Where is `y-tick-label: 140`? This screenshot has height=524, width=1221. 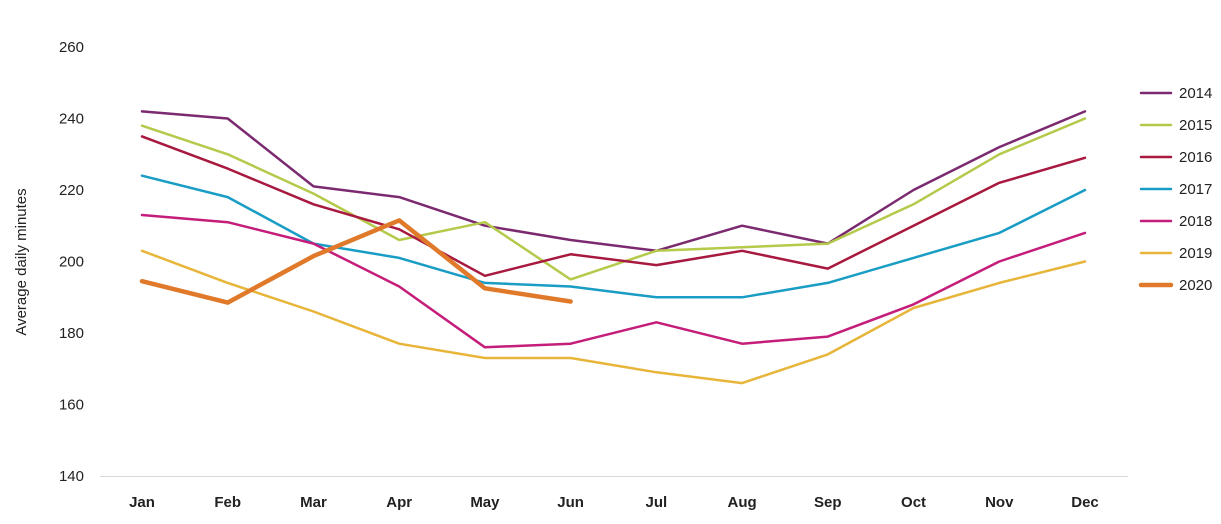 y-tick-label: 140 is located at coordinates (71, 476).